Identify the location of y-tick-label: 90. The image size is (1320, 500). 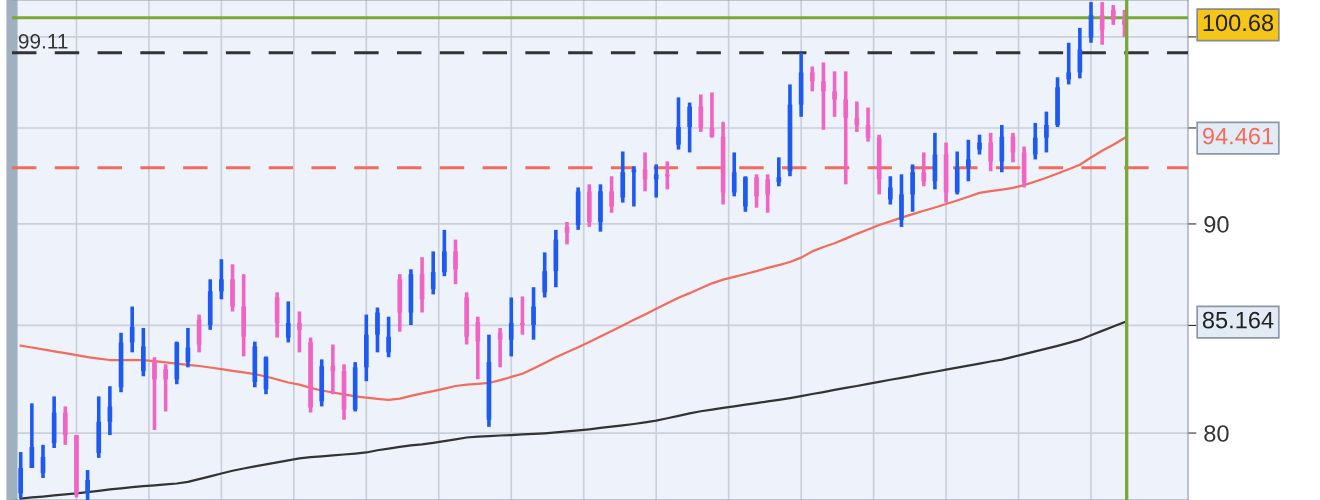
(1216, 224).